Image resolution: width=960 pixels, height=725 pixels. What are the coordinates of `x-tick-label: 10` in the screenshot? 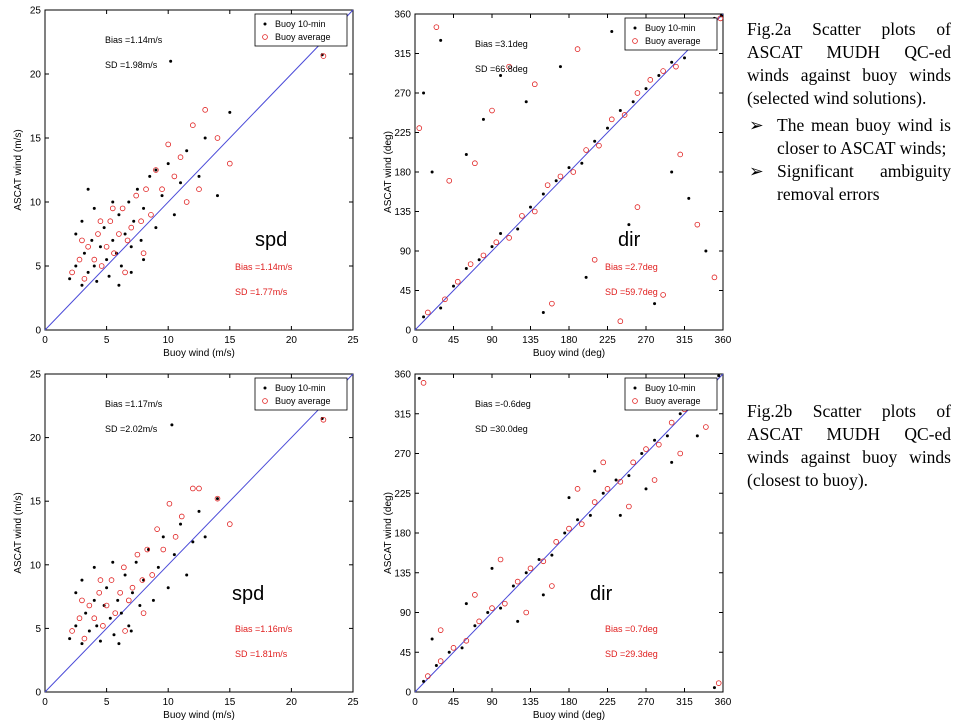 It's located at (169, 702).